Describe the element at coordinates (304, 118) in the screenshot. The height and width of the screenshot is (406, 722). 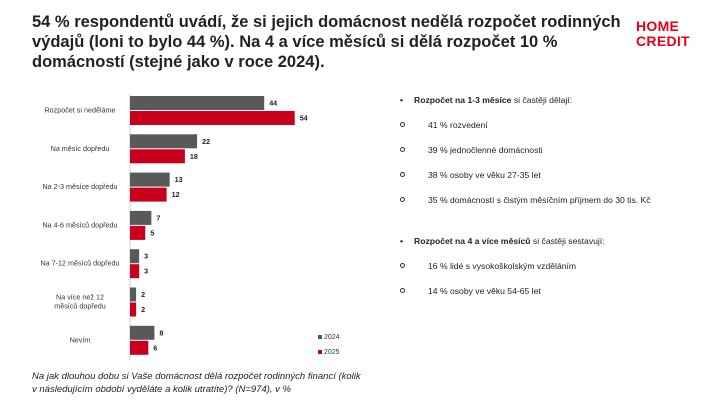
I see `data-label-2025: 54` at that location.